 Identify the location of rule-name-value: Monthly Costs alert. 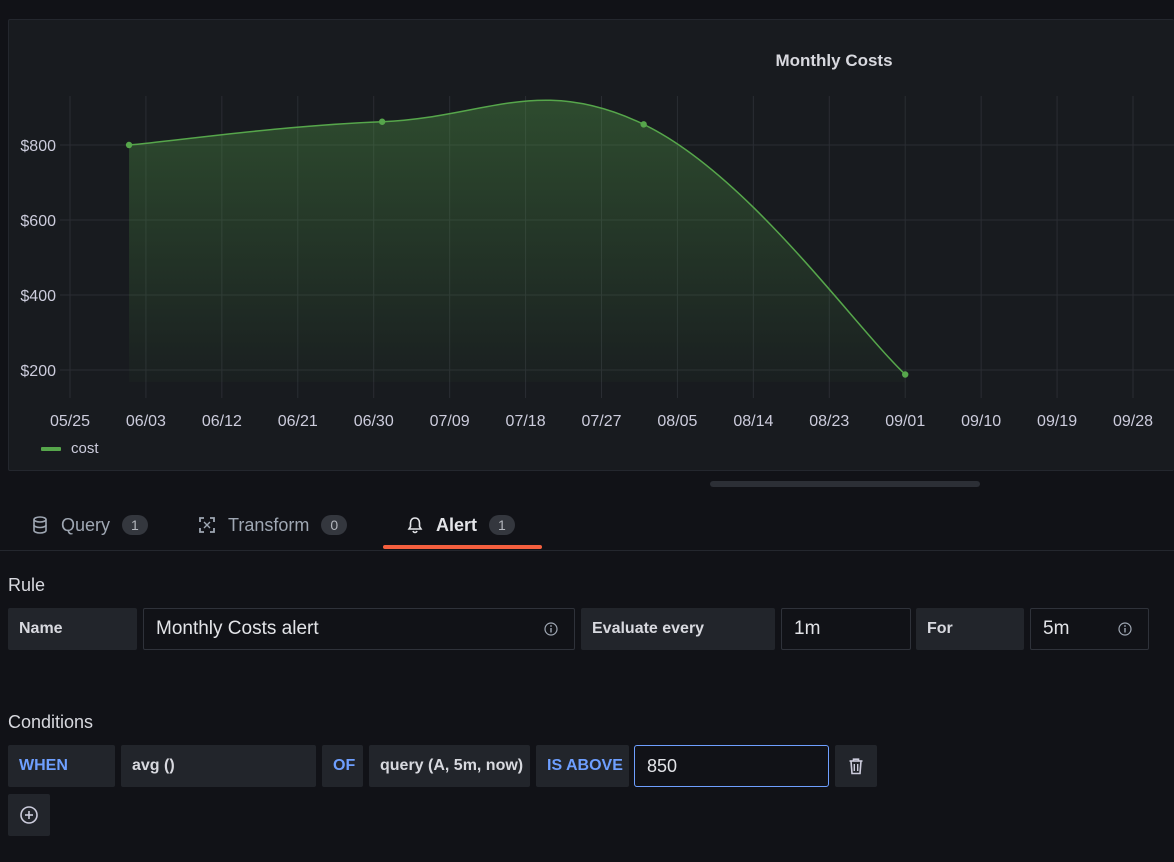
(237, 628).